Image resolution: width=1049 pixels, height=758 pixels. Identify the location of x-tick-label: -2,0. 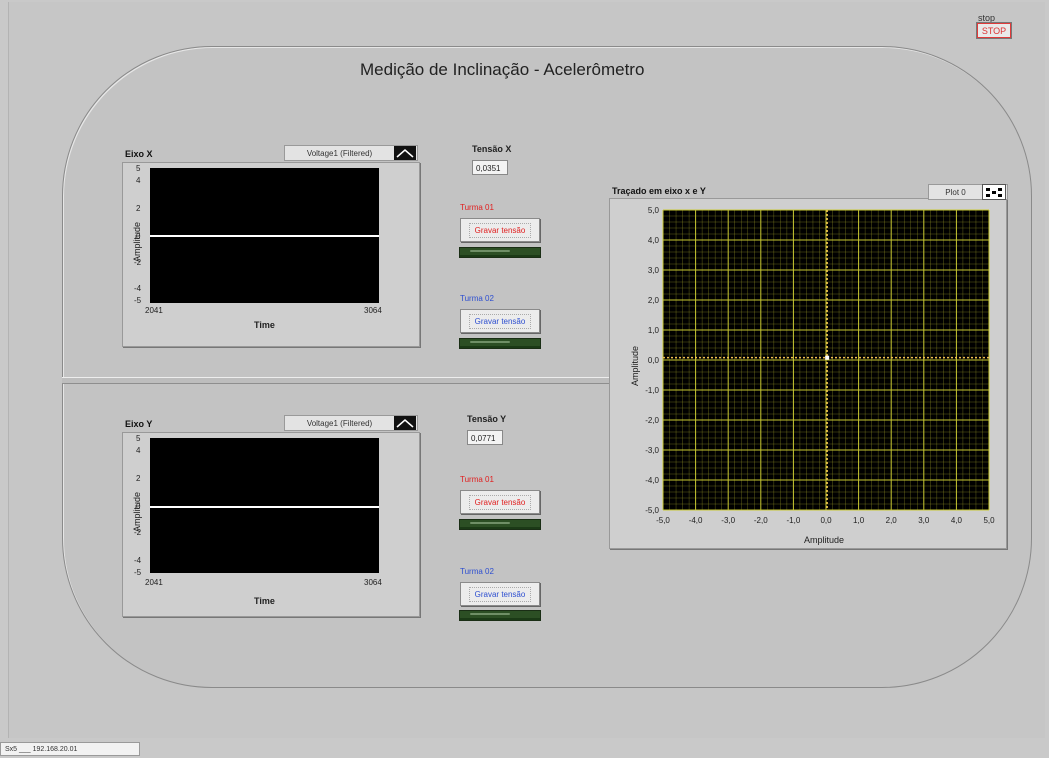
(761, 520).